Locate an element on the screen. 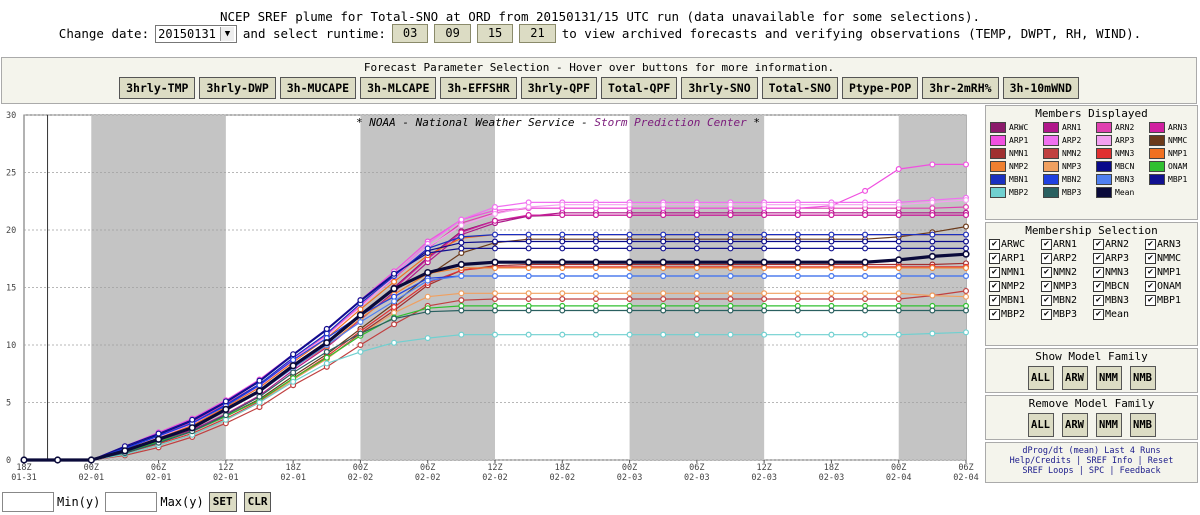 Image resolution: width=1200 pixels, height=515 pixels. param-button-ptype-pop: Ptype-POP is located at coordinates (880, 88).